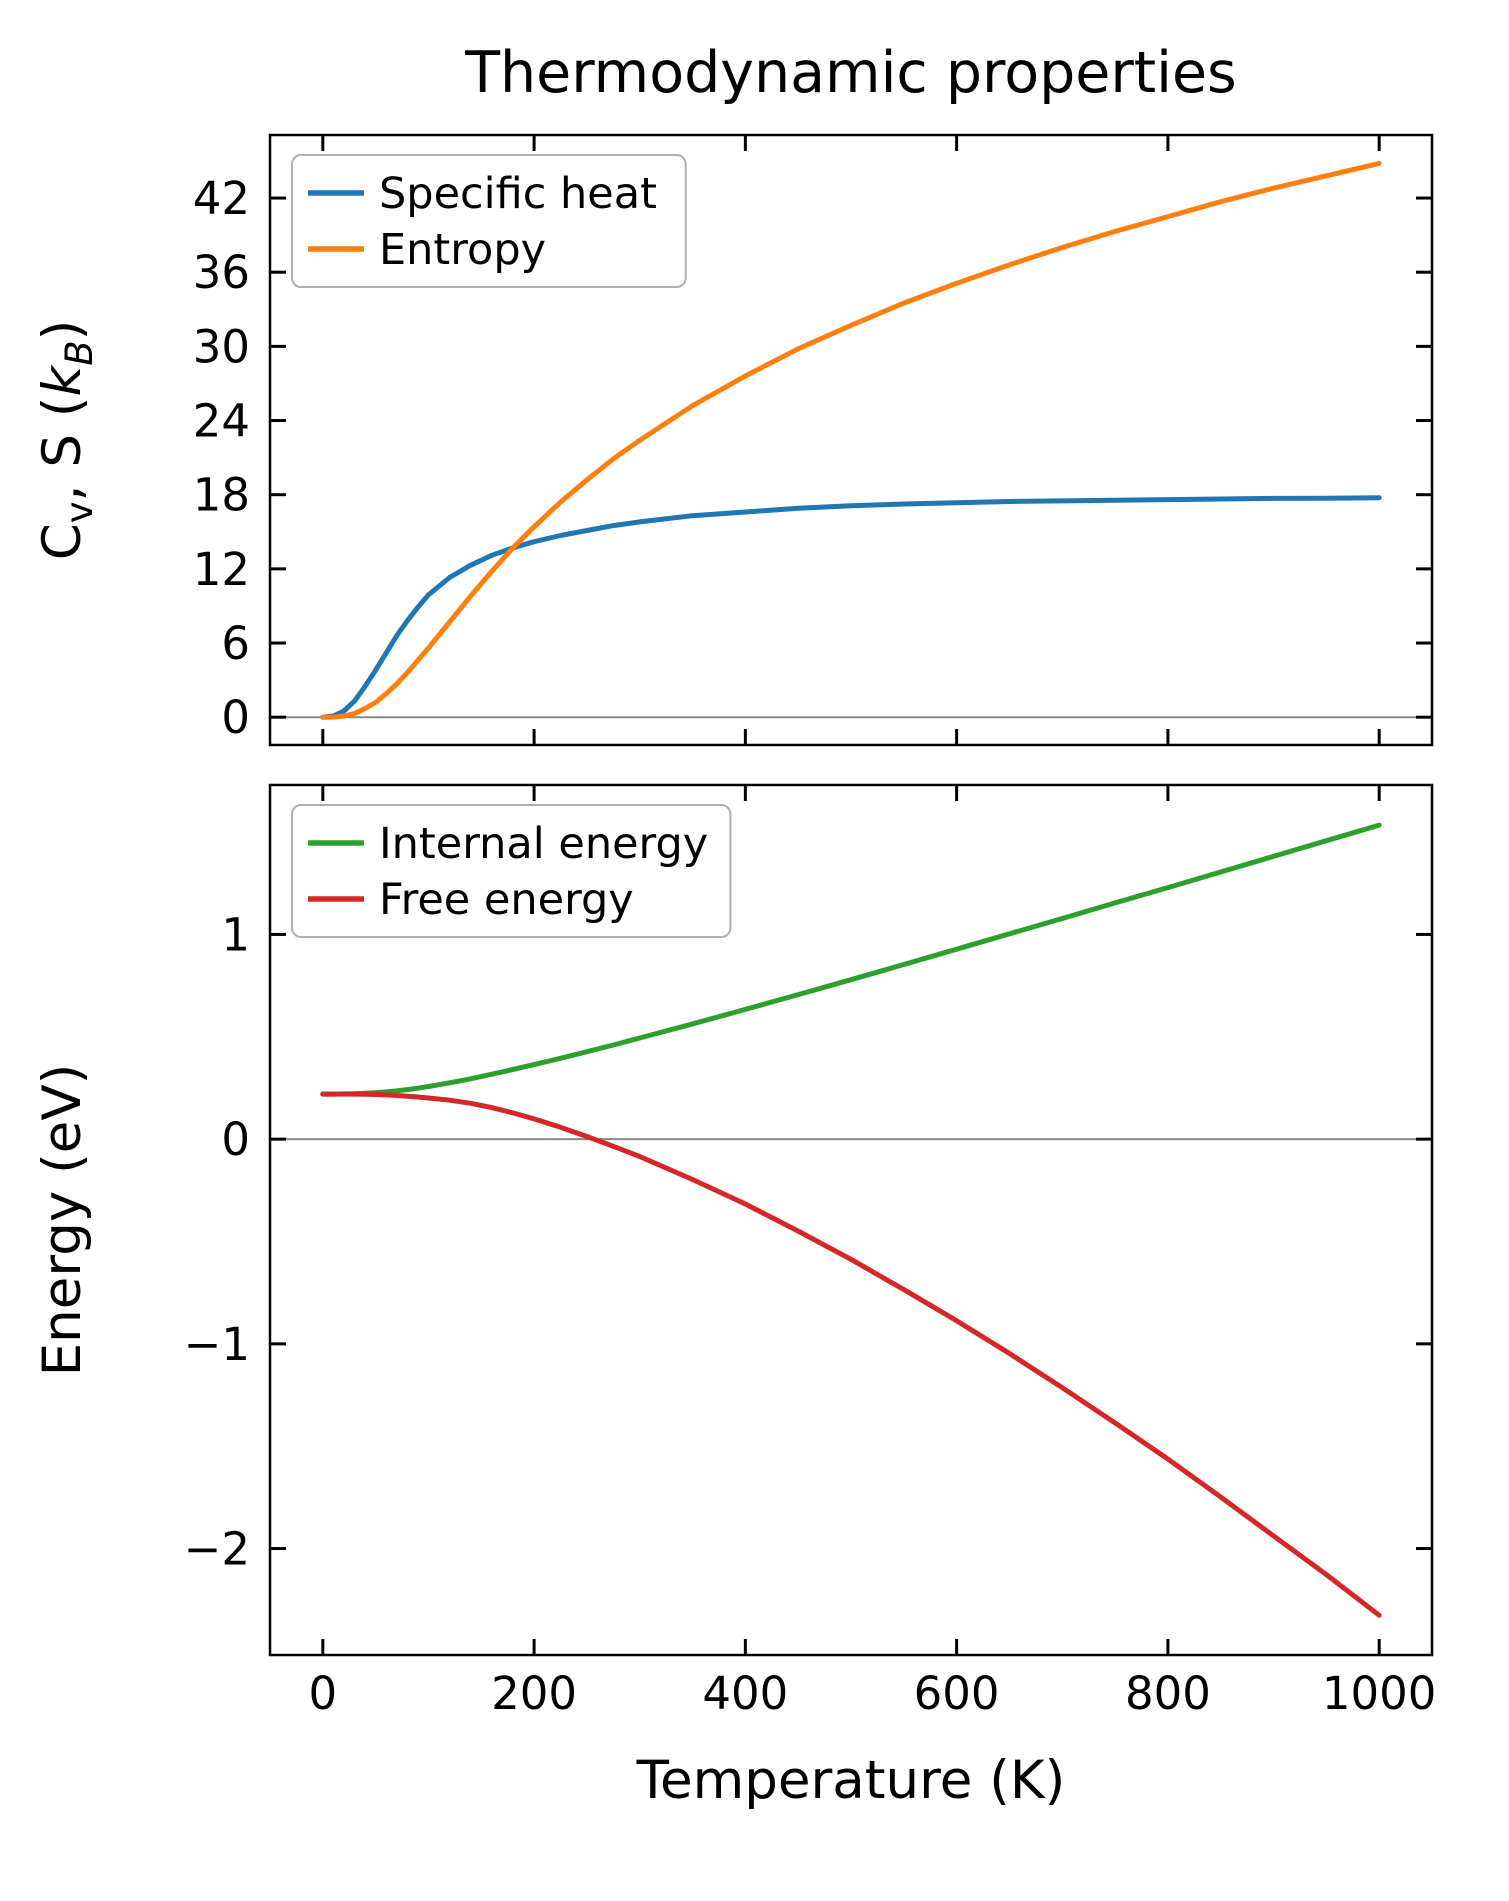  Describe the element at coordinates (221, 421) in the screenshot. I see `y-tick-label: 24` at that location.